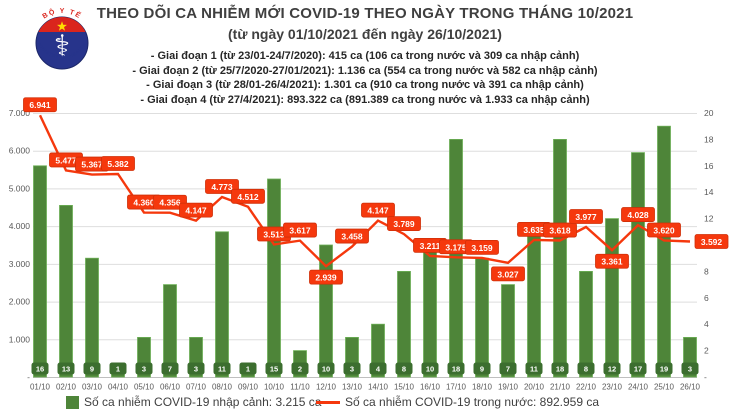 The image size is (730, 416). Describe the element at coordinates (62, 26) in the screenshot. I see `star-icon` at that location.